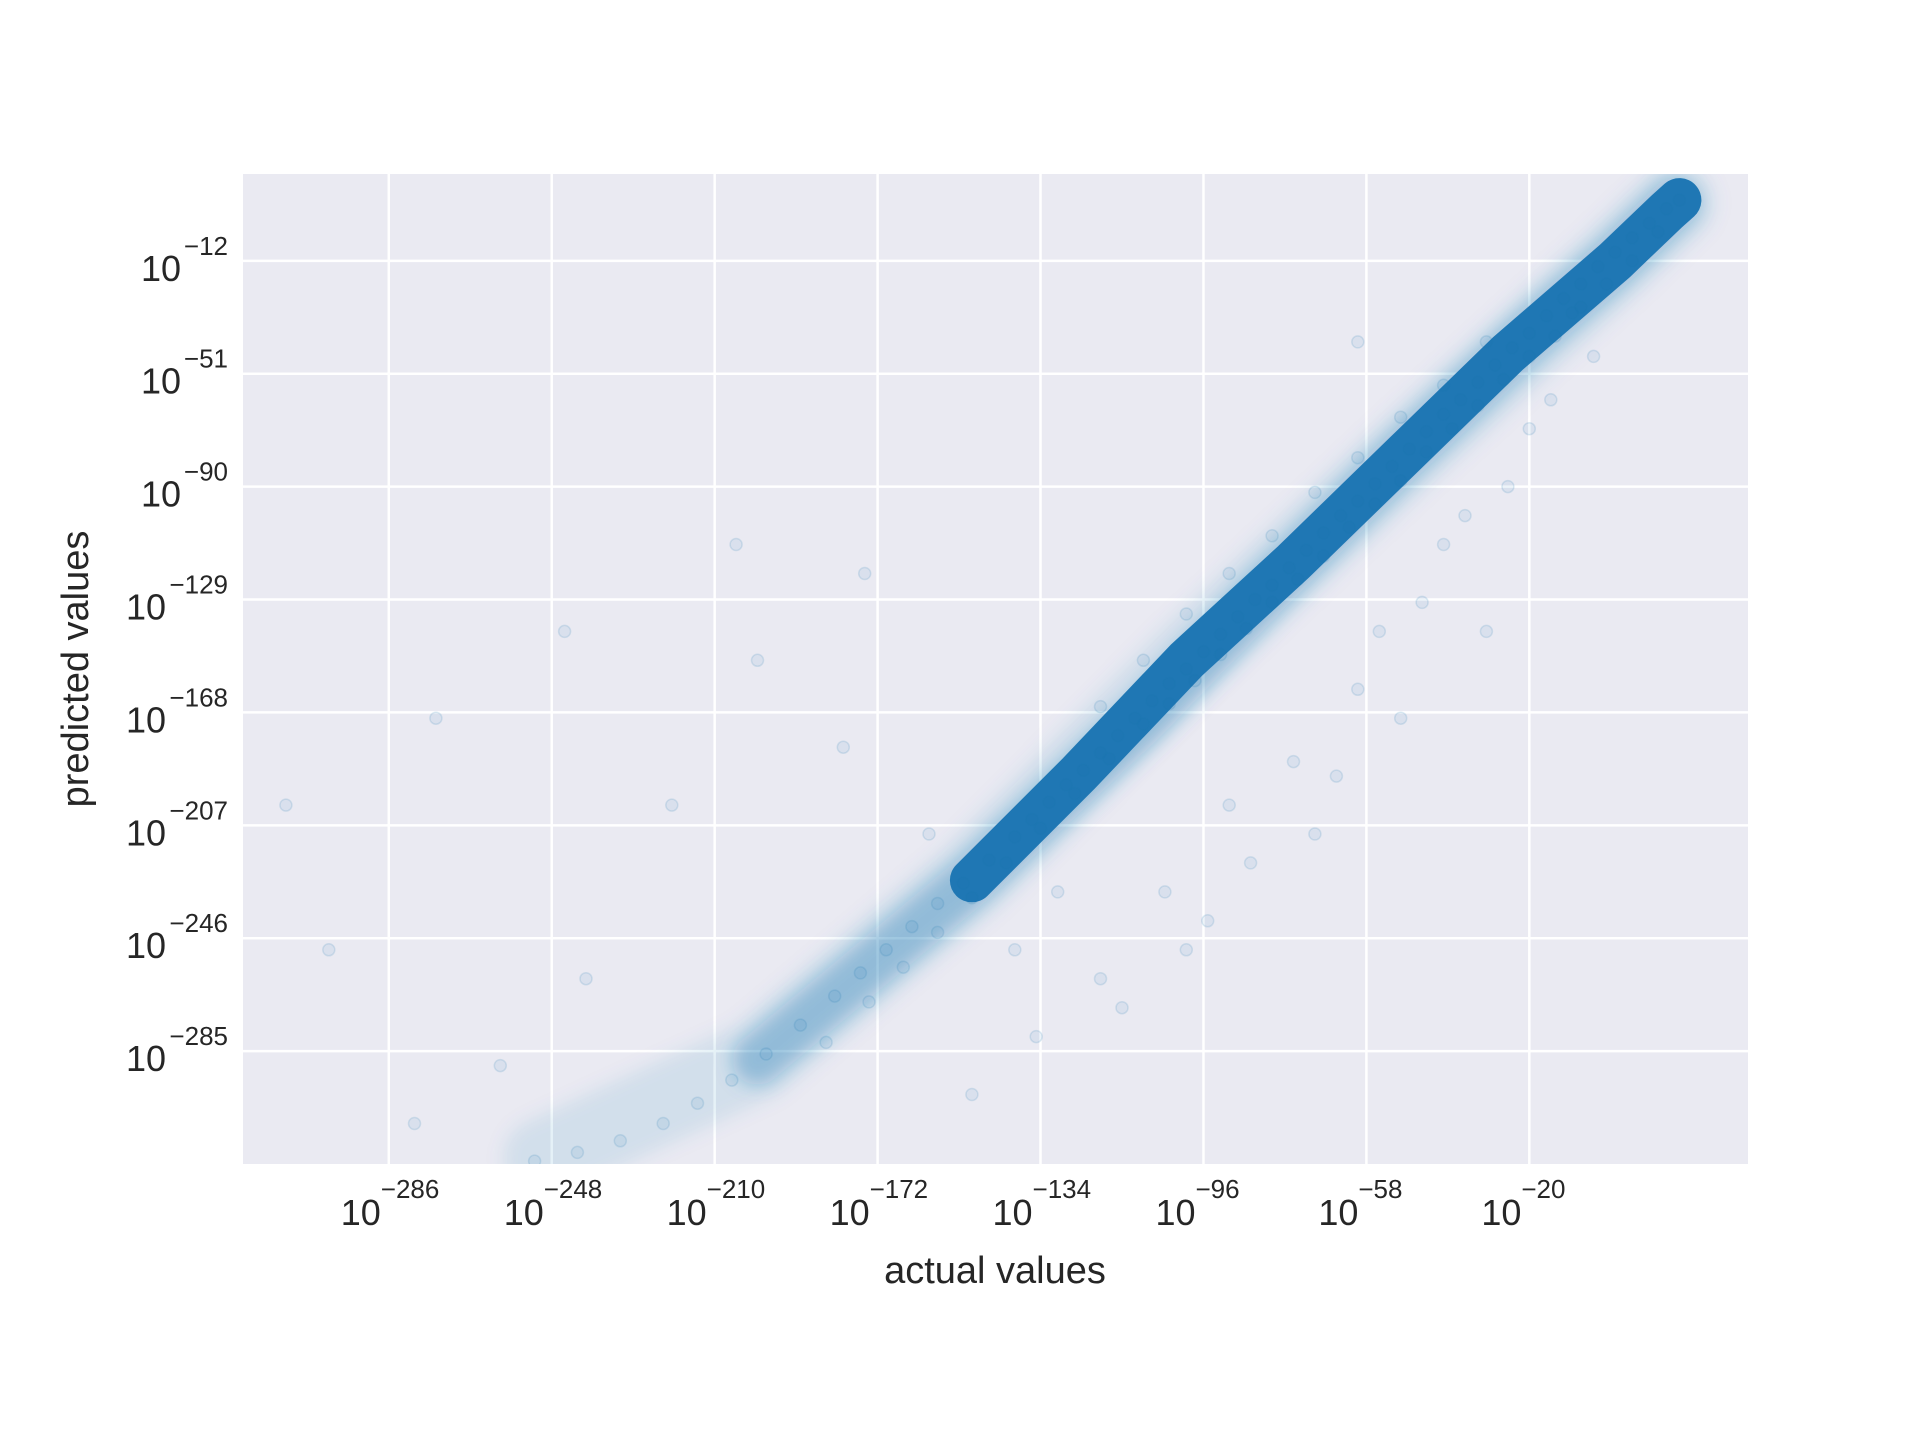  What do you see at coordinates (410, 1189) in the screenshot?
I see `svg-text: −286` at bounding box center [410, 1189].